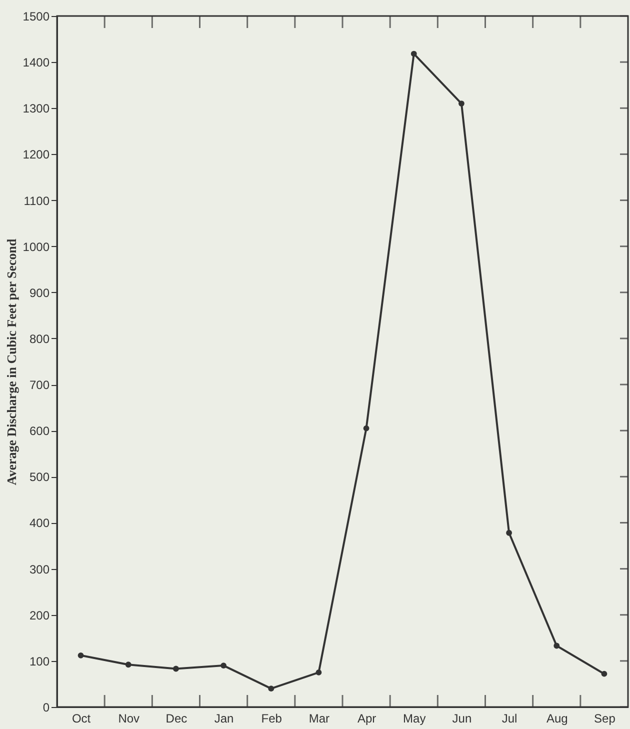  What do you see at coordinates (36, 155) in the screenshot?
I see `y-tick-label: 1200` at bounding box center [36, 155].